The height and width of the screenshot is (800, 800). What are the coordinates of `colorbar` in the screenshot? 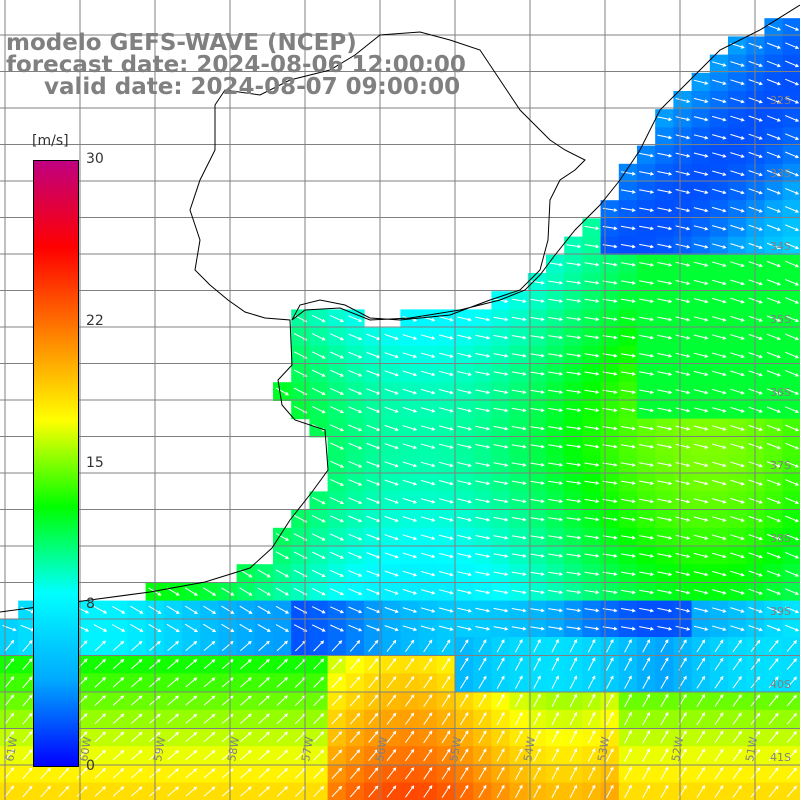 It's located at (56, 463).